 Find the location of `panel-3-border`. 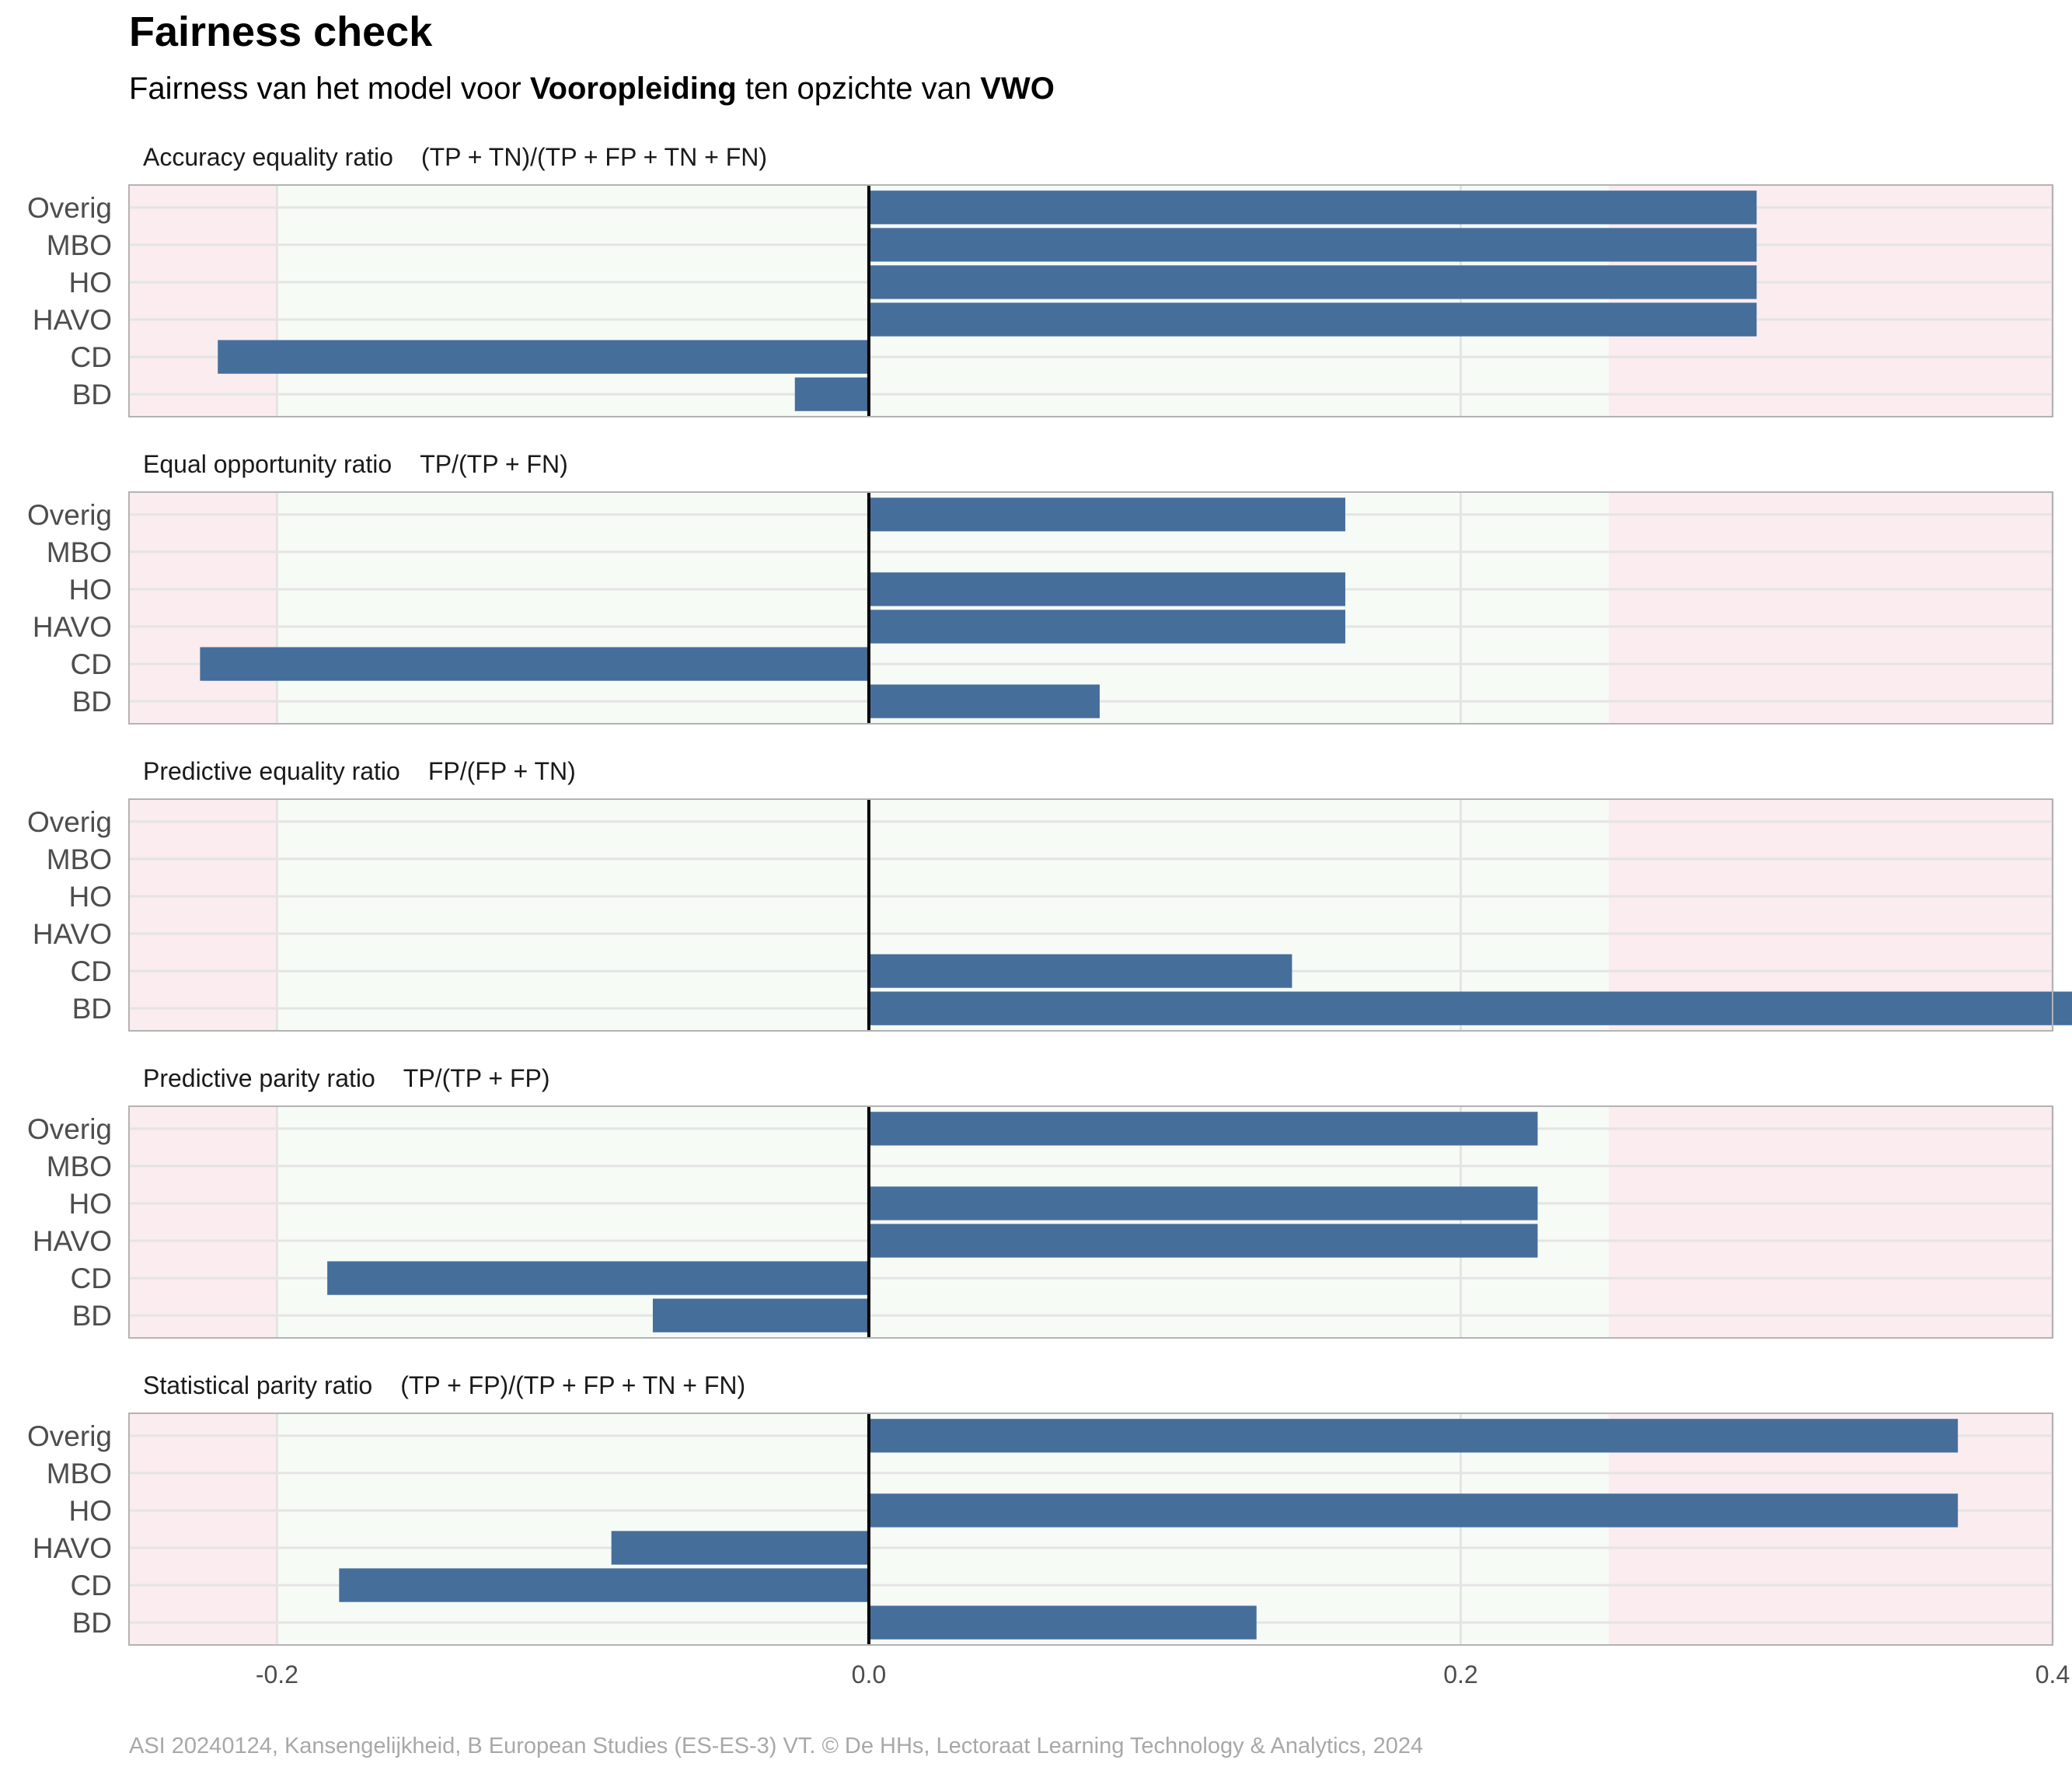

panel-3-border is located at coordinates (1090, 915).